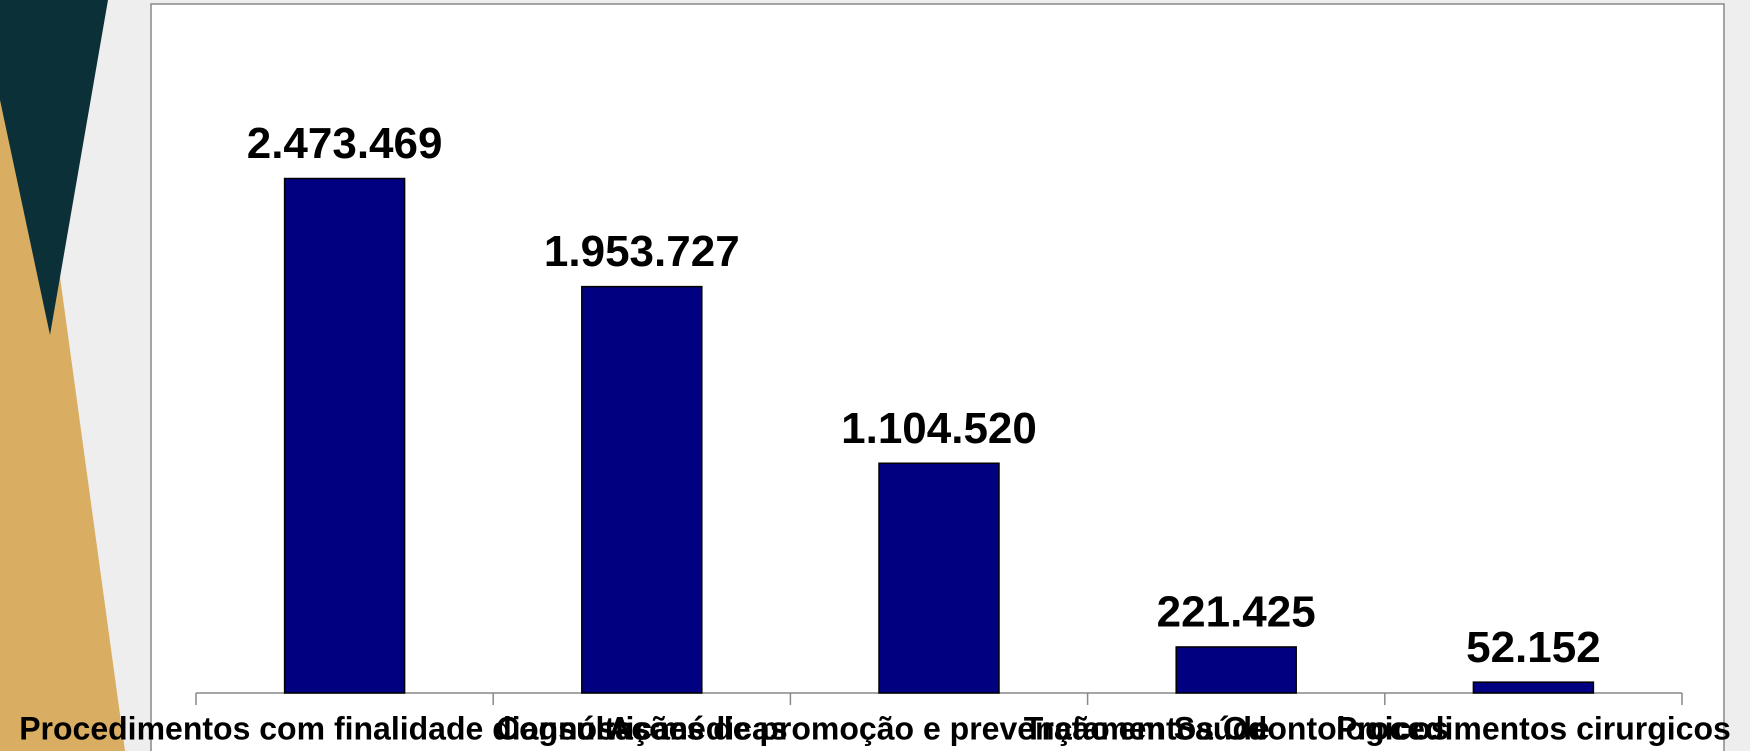  What do you see at coordinates (54, 167) in the screenshot?
I see `decor-teal` at bounding box center [54, 167].